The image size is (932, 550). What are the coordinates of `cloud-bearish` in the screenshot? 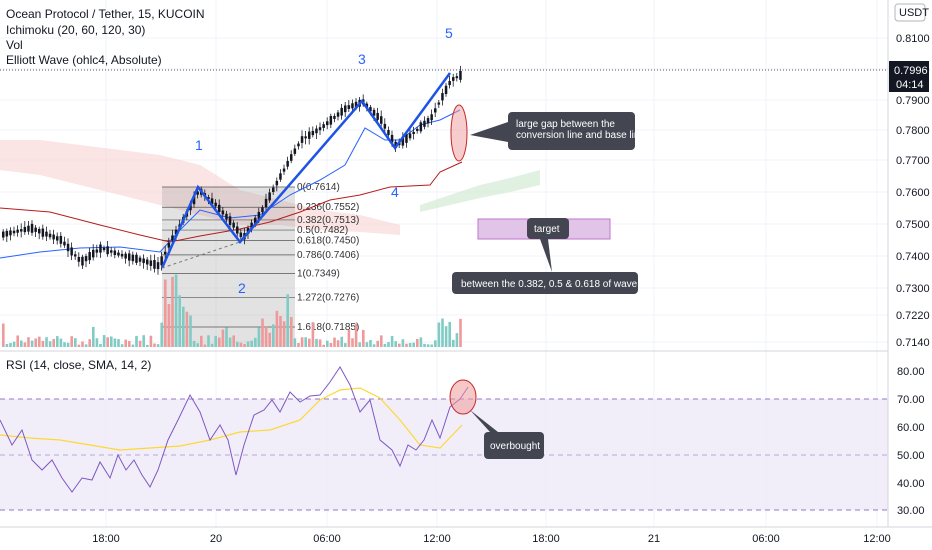 It's located at (200, 187).